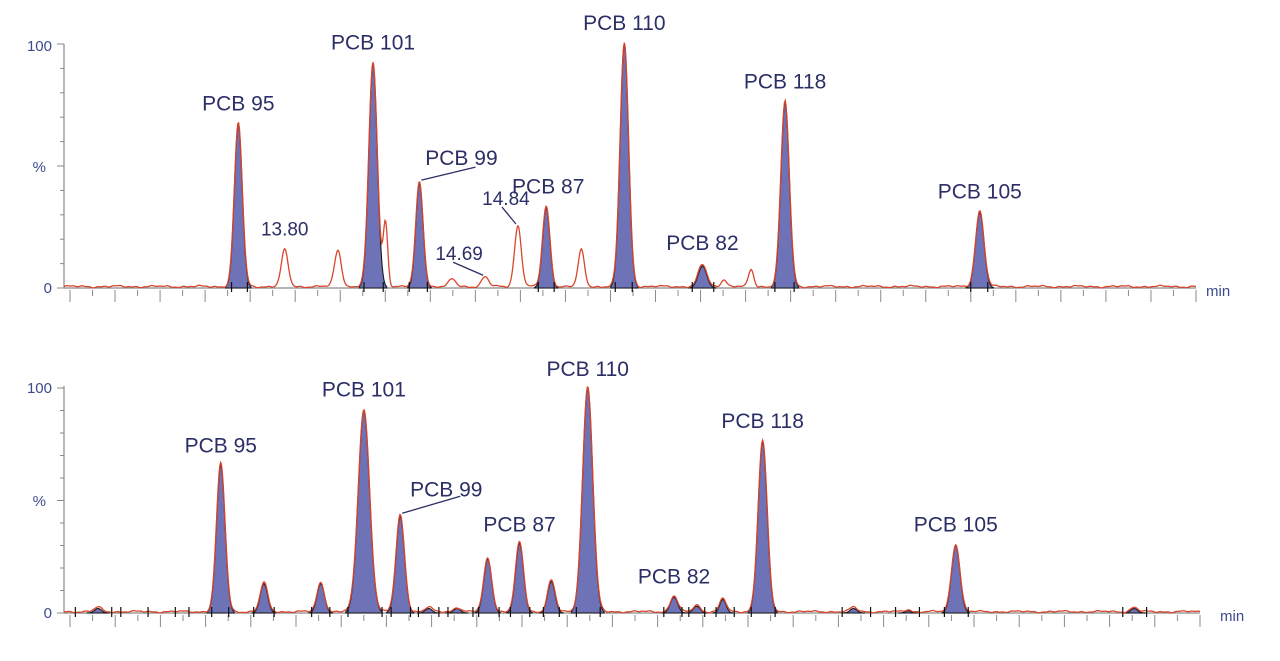 The height and width of the screenshot is (661, 1280). I want to click on y-tick-label-100-bottom: 100, so click(39, 388).